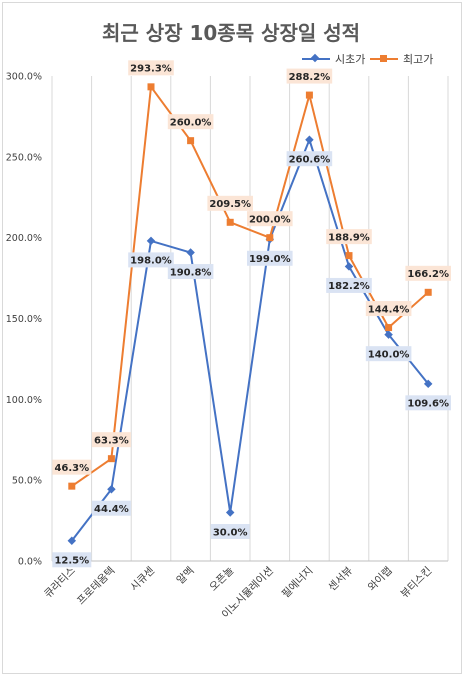  I want to click on x-tick-label: 알멕, so click(186, 576).